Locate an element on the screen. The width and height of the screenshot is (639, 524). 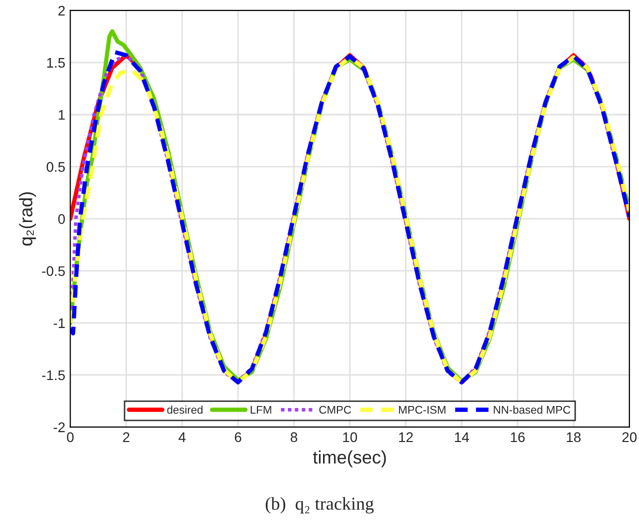
legend-label: MPC-ISM is located at coordinates (422, 410).